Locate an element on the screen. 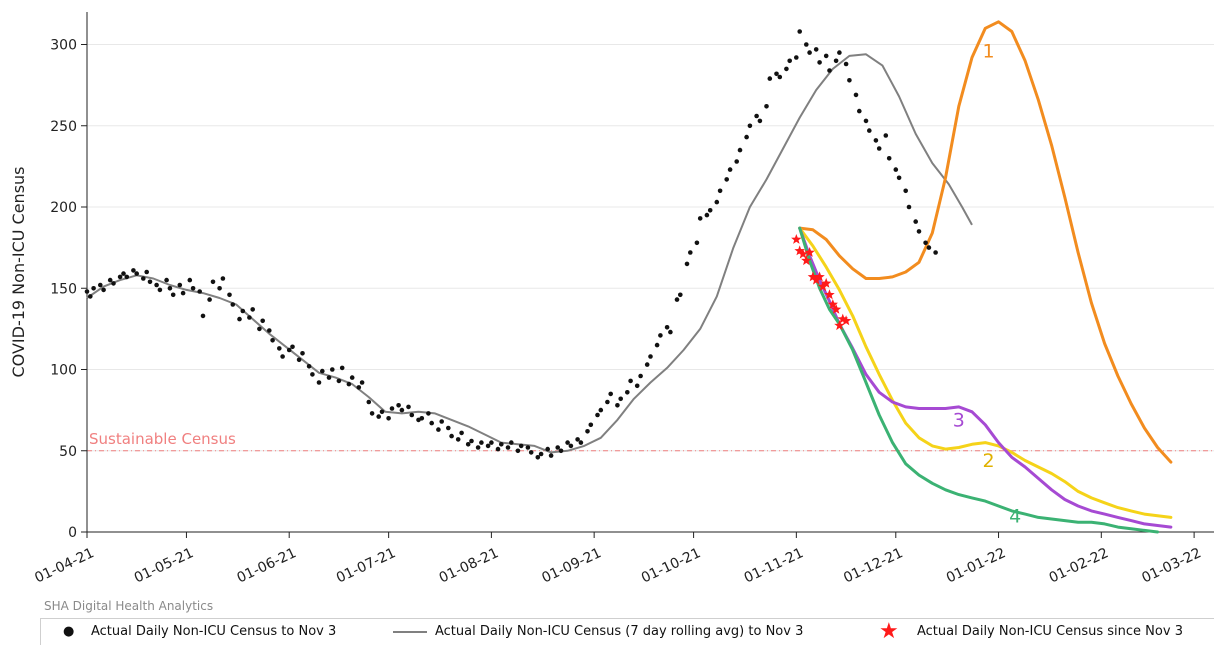  x-tick-label: 01-01-22 is located at coordinates (976, 565).